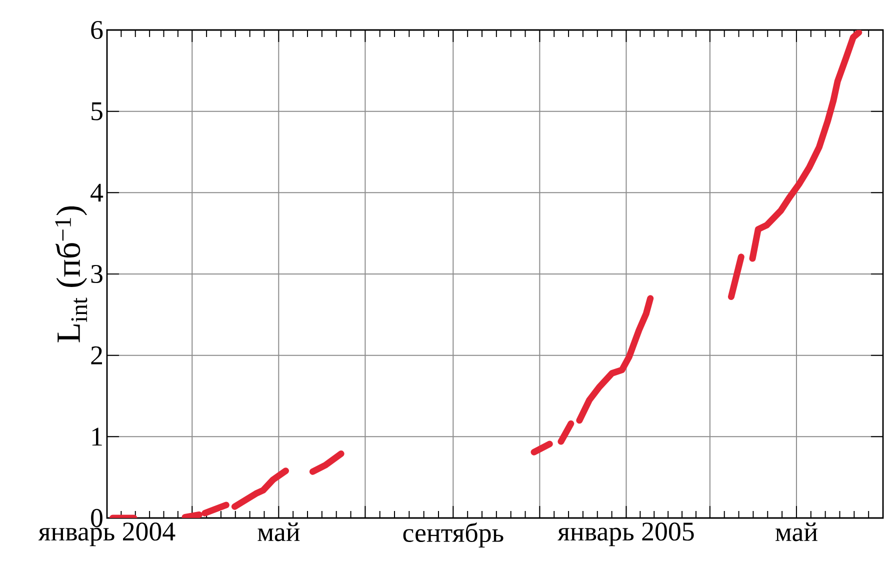 This screenshot has height=562, width=888. I want to click on y-tick-label: 4, so click(97, 193).